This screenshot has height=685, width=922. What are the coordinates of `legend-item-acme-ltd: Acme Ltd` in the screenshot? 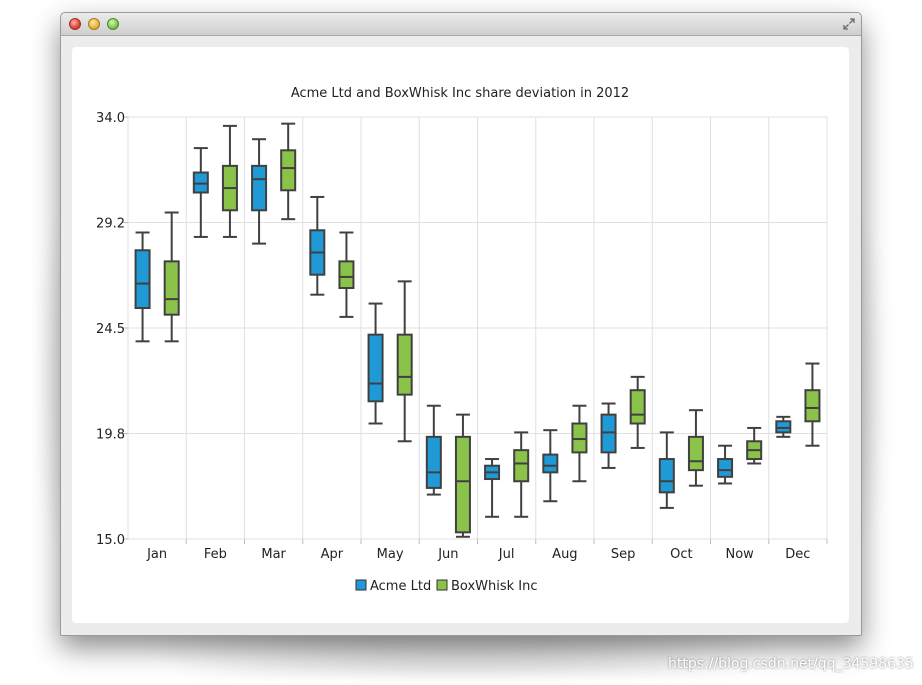 It's located at (393, 586).